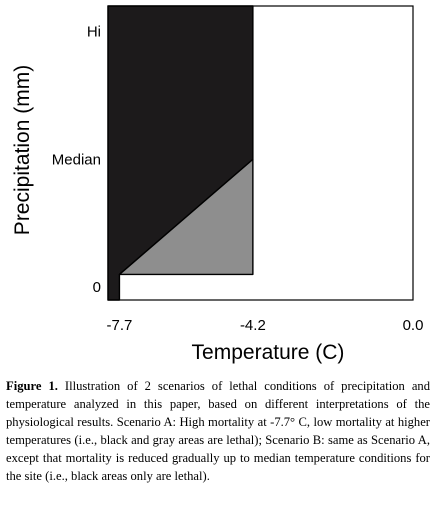 This screenshot has height=518, width=436. I want to click on y-tick-label: Median, so click(76, 159).